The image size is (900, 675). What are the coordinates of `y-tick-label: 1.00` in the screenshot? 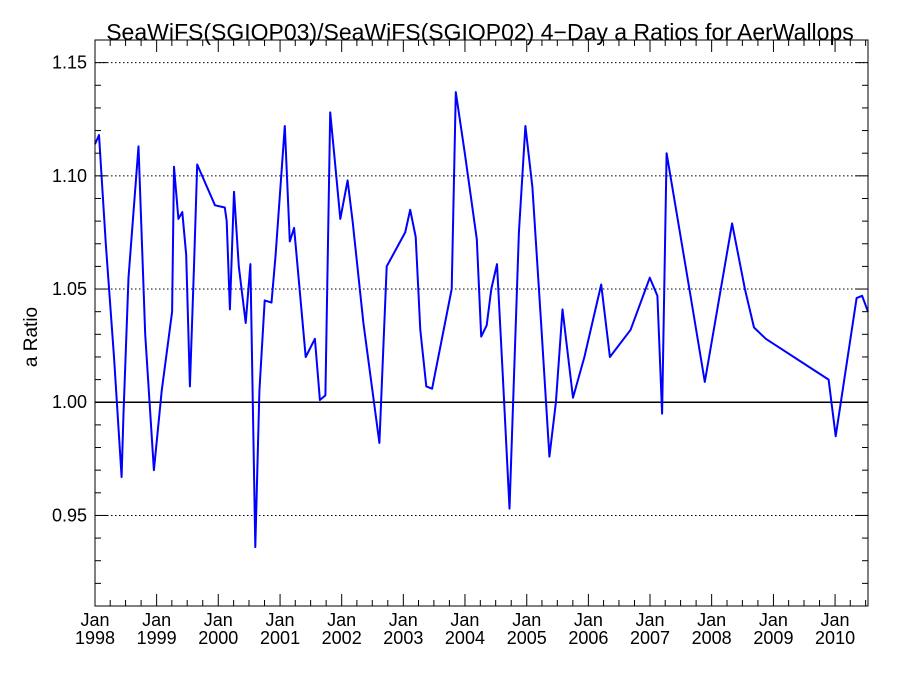 It's located at (69, 402).